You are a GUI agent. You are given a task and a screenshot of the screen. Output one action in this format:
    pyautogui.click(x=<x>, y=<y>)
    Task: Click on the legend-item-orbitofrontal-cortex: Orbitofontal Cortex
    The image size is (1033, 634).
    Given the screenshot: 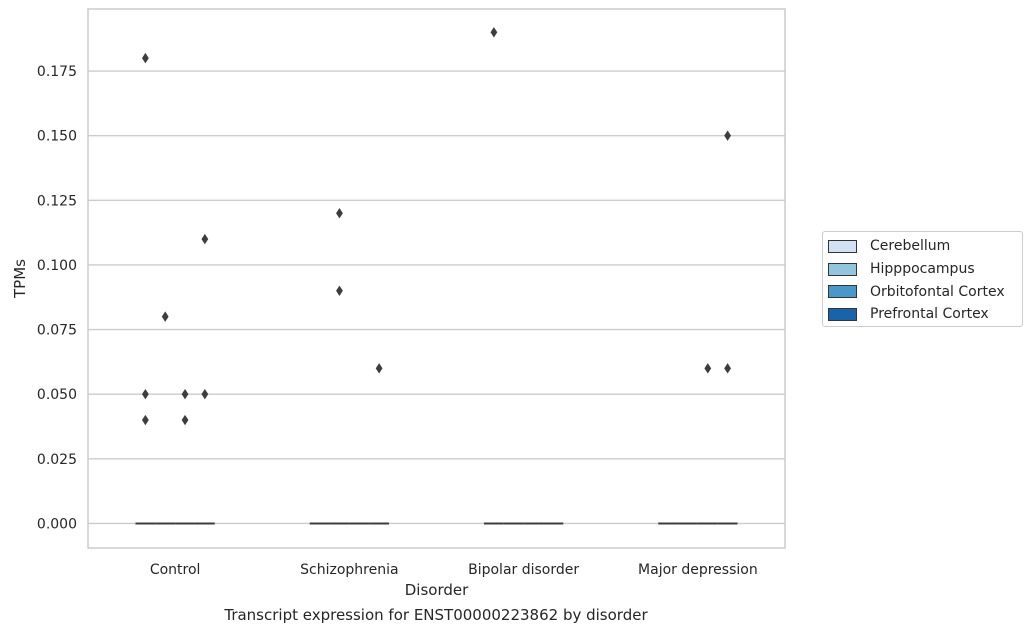 What is the action you would take?
    pyautogui.click(x=922, y=291)
    